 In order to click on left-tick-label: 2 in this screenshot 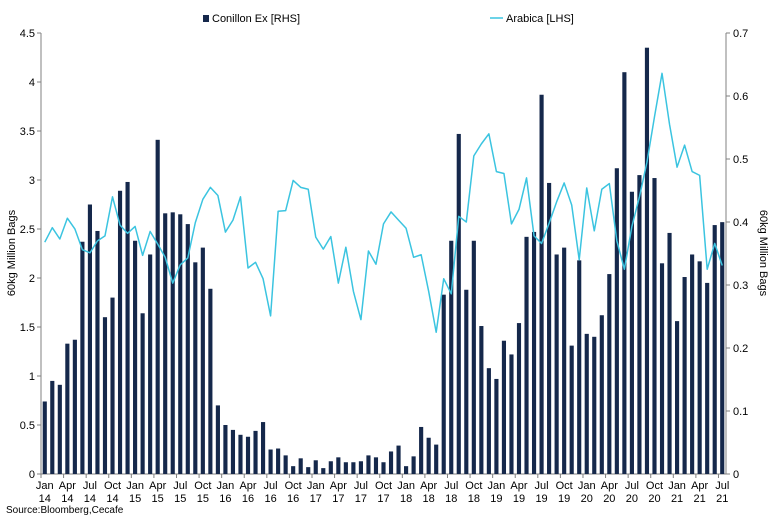, I will do `click(32, 279)`.